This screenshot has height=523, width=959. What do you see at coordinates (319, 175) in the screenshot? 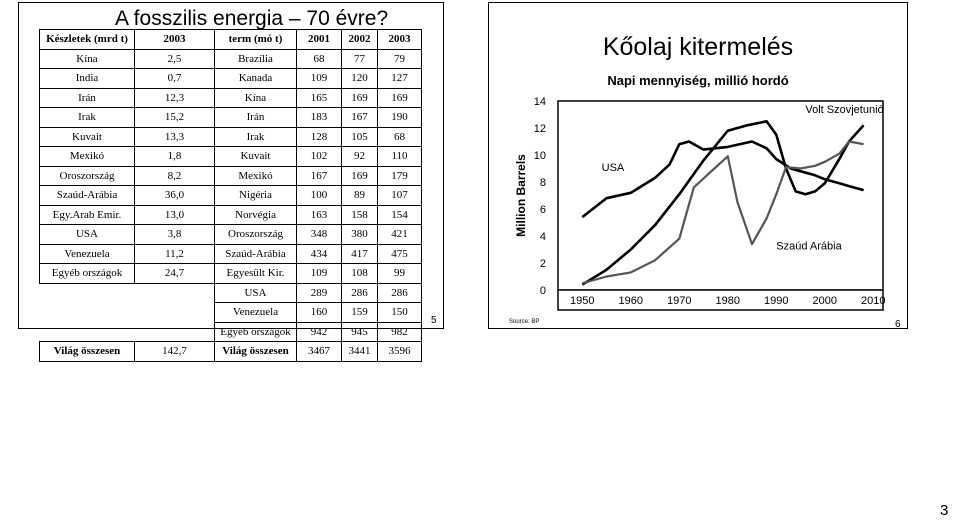
I see `production-2001-cell: 167` at bounding box center [319, 175].